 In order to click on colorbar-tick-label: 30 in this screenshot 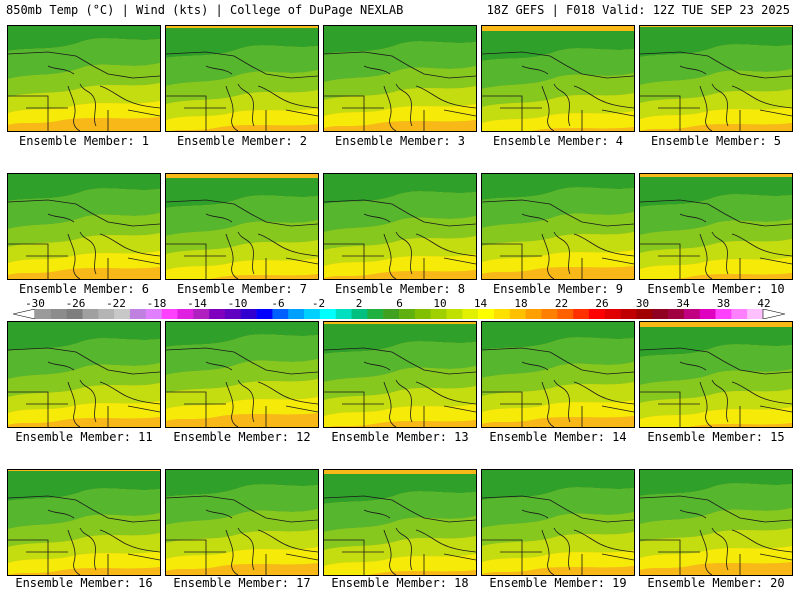, I will do `click(642, 303)`.